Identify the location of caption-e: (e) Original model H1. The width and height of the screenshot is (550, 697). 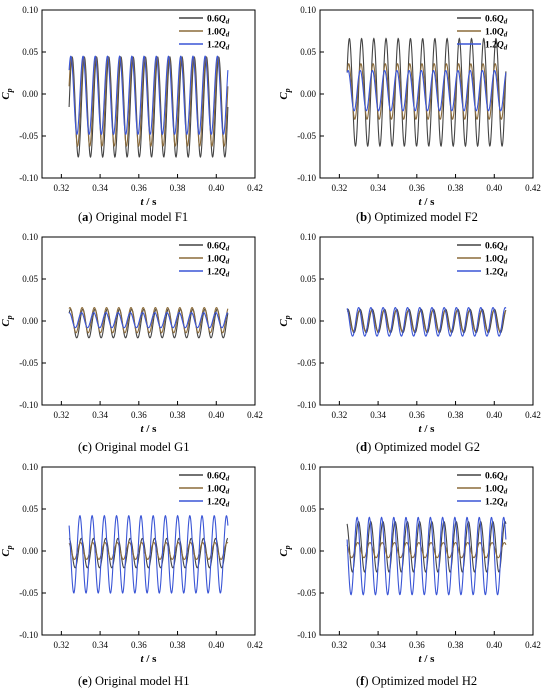
(134, 681).